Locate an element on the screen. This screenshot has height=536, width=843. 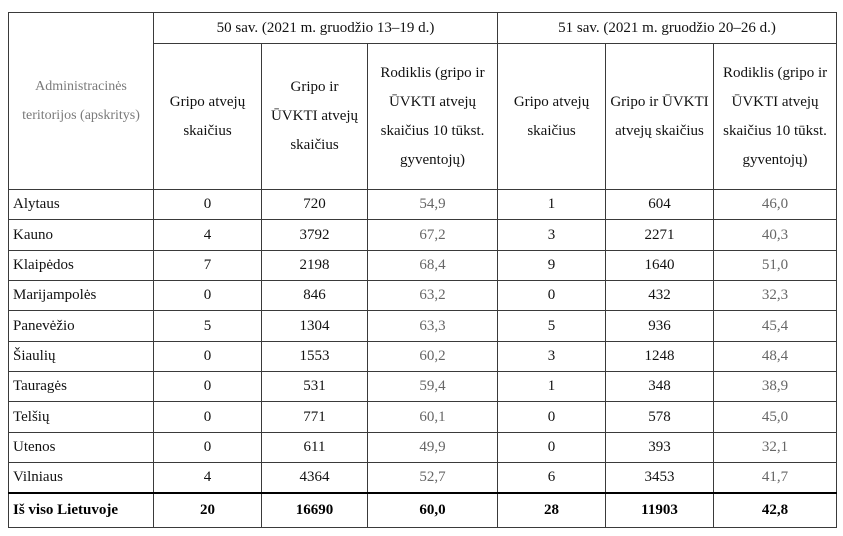
county-name: Kauno is located at coordinates (81, 235).